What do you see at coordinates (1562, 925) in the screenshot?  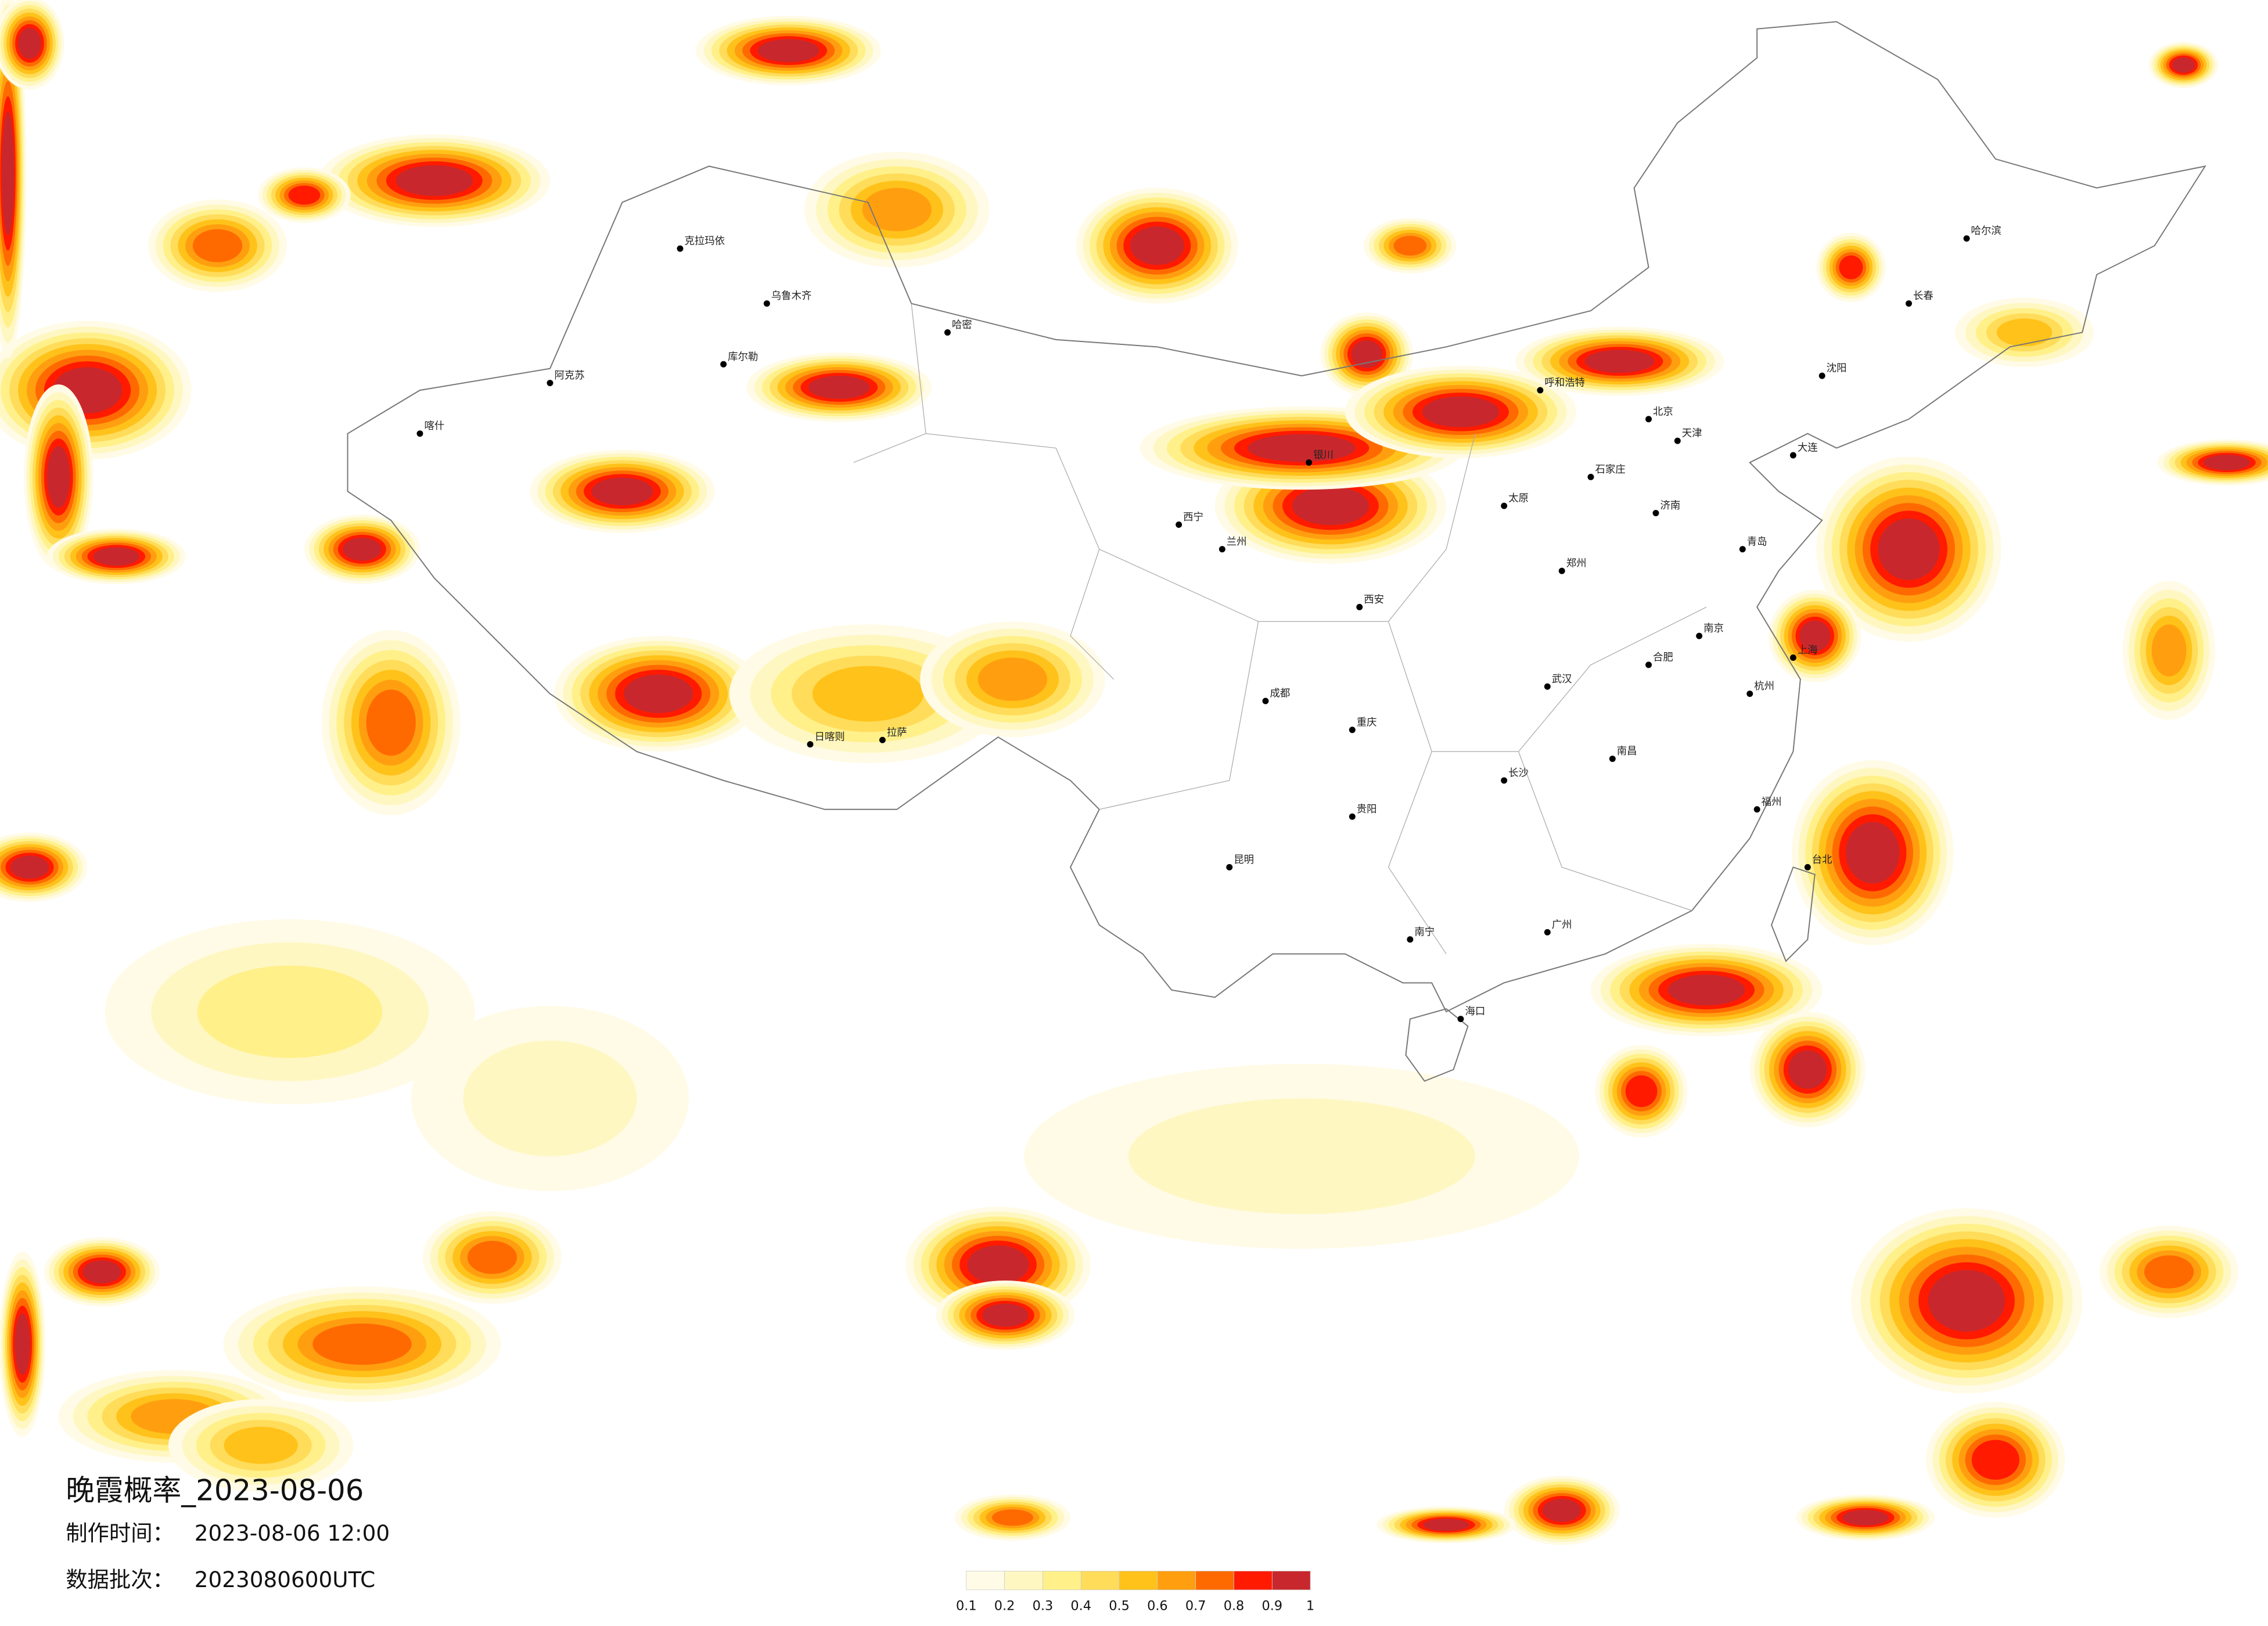 I see `city-label: 广州` at bounding box center [1562, 925].